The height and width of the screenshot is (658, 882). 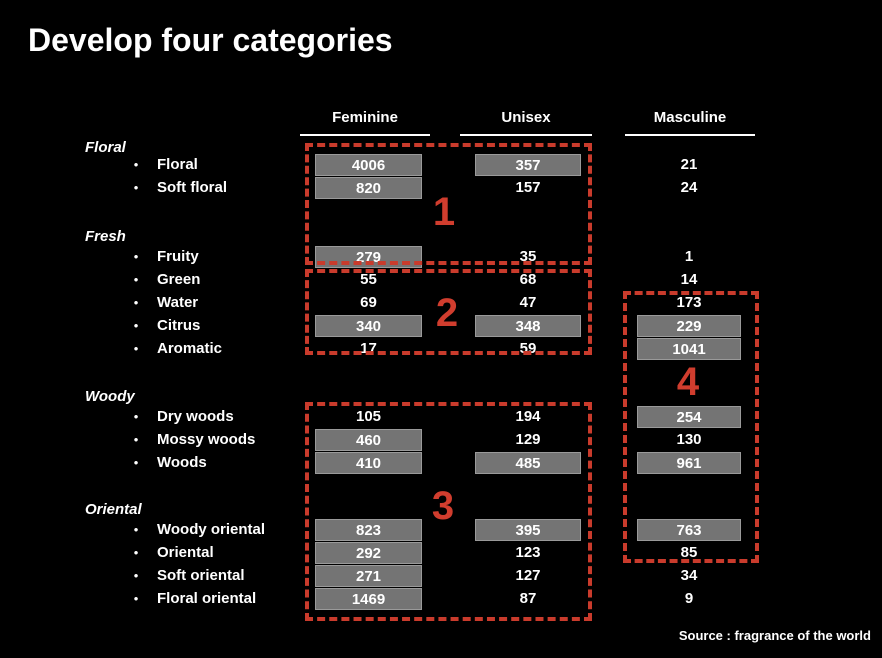 I want to click on value-cell-highlighted: 823, so click(x=368, y=530).